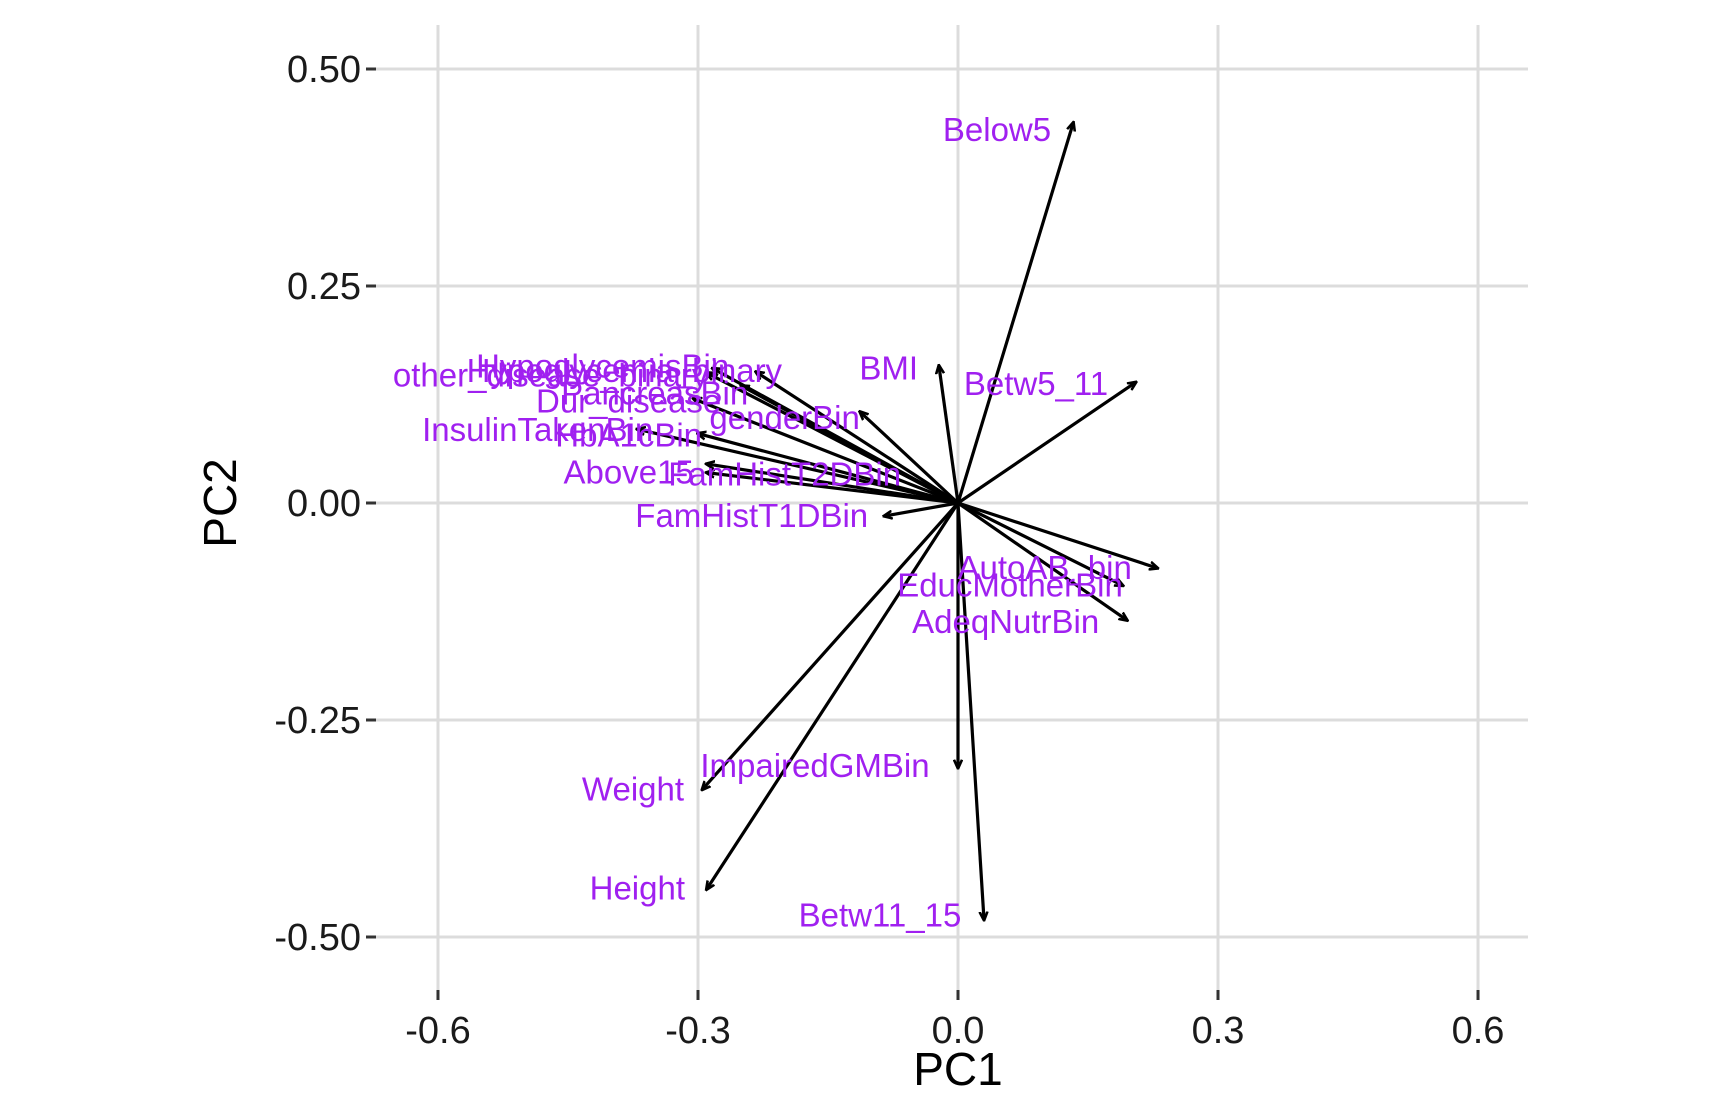  I want to click on x-tick-label: 0.3, so click(1218, 1031).